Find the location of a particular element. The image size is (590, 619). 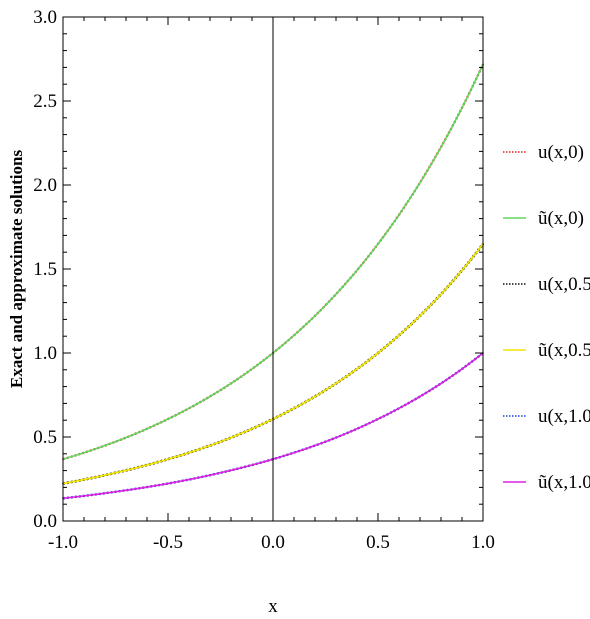

legend-label: u(x,0) is located at coordinates (561, 152).